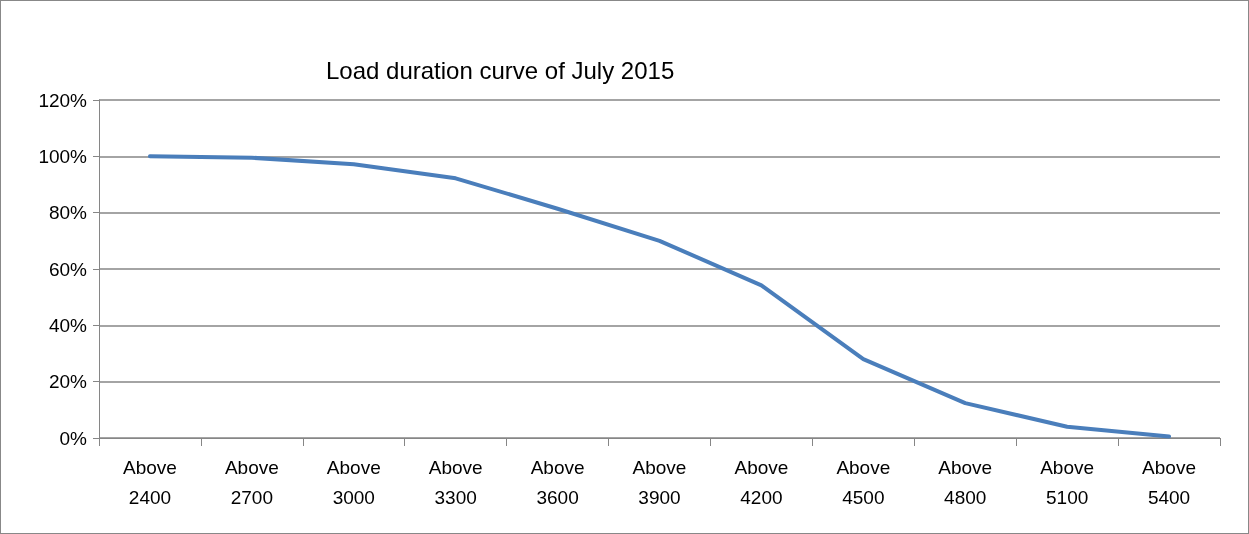 This screenshot has height=534, width=1249. I want to click on x-tick-label: Above 5400, so click(1169, 482).